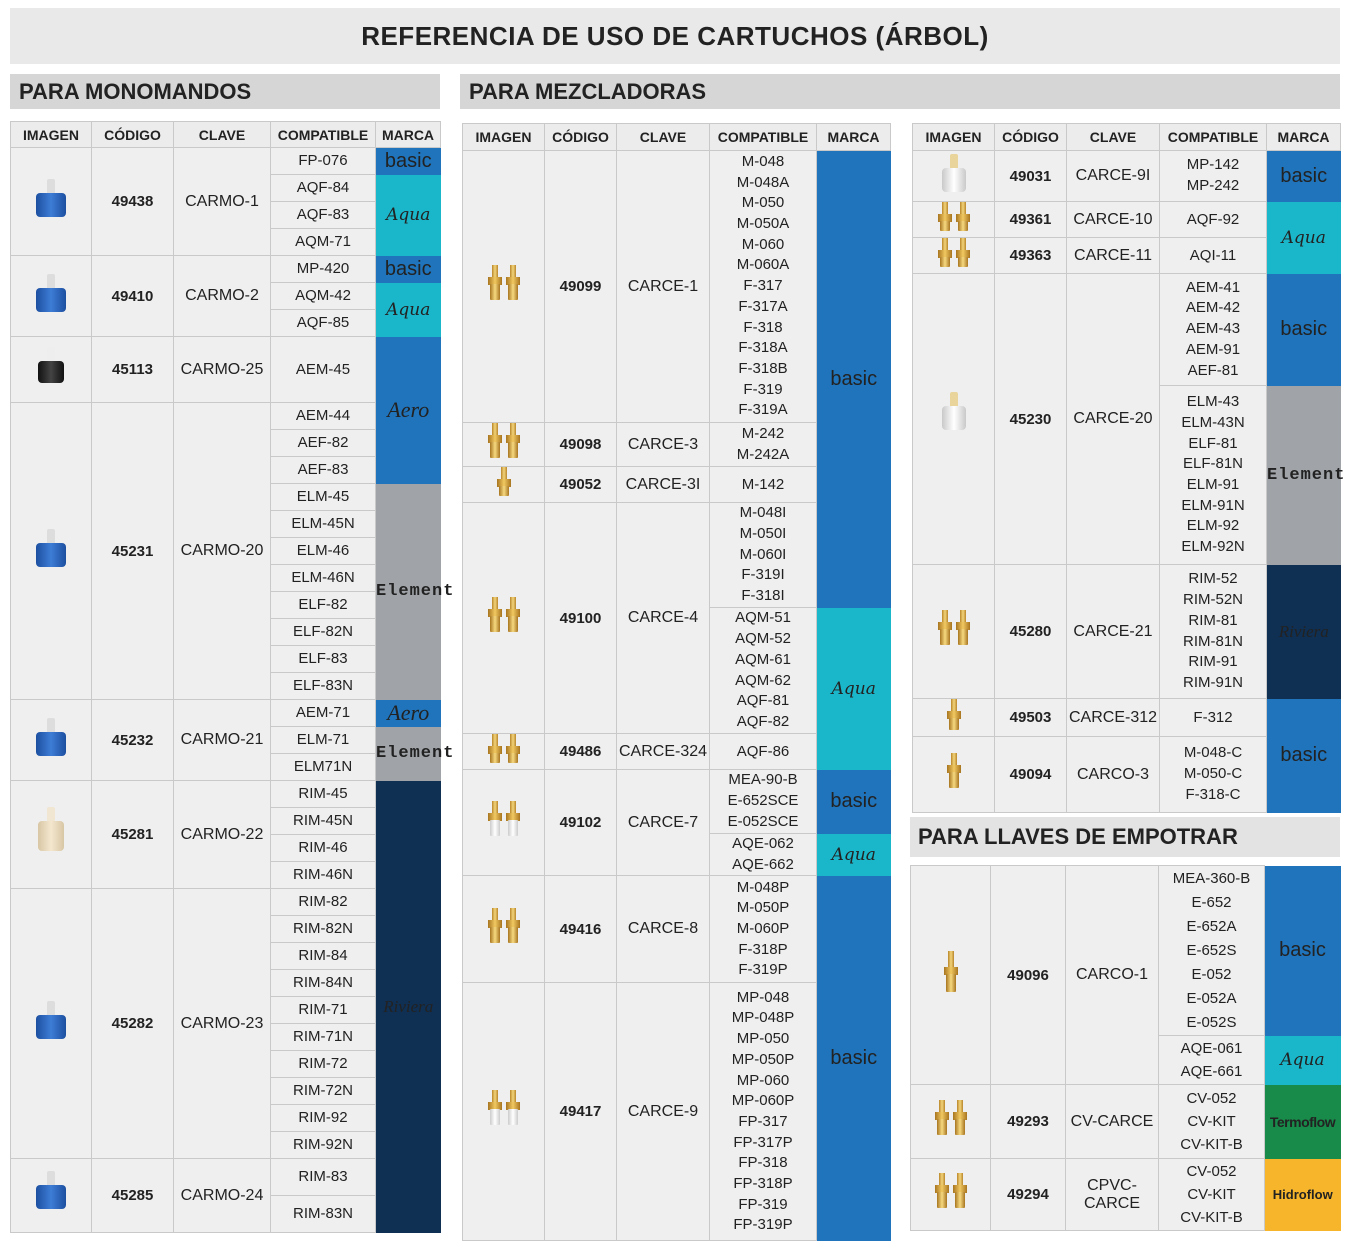 The image size is (1350, 1241). I want to click on compatible-item: ELM-91, so click(1213, 484).